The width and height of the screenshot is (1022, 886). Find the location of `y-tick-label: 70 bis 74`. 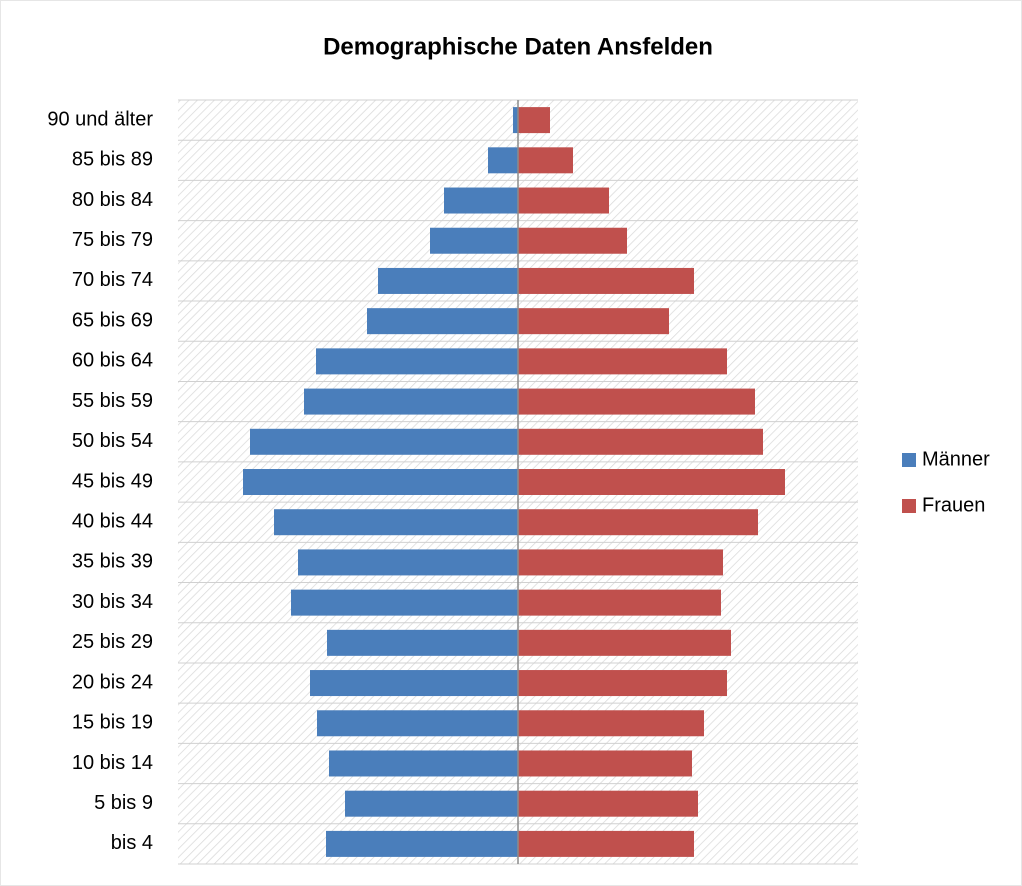

y-tick-label: 70 bis 74 is located at coordinates (112, 280).